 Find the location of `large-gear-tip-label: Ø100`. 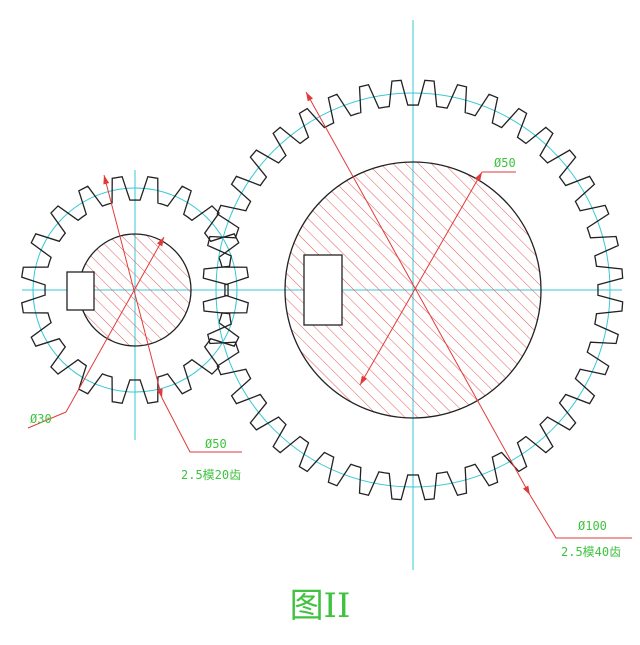

large-gear-tip-label: Ø100 is located at coordinates (592, 526).